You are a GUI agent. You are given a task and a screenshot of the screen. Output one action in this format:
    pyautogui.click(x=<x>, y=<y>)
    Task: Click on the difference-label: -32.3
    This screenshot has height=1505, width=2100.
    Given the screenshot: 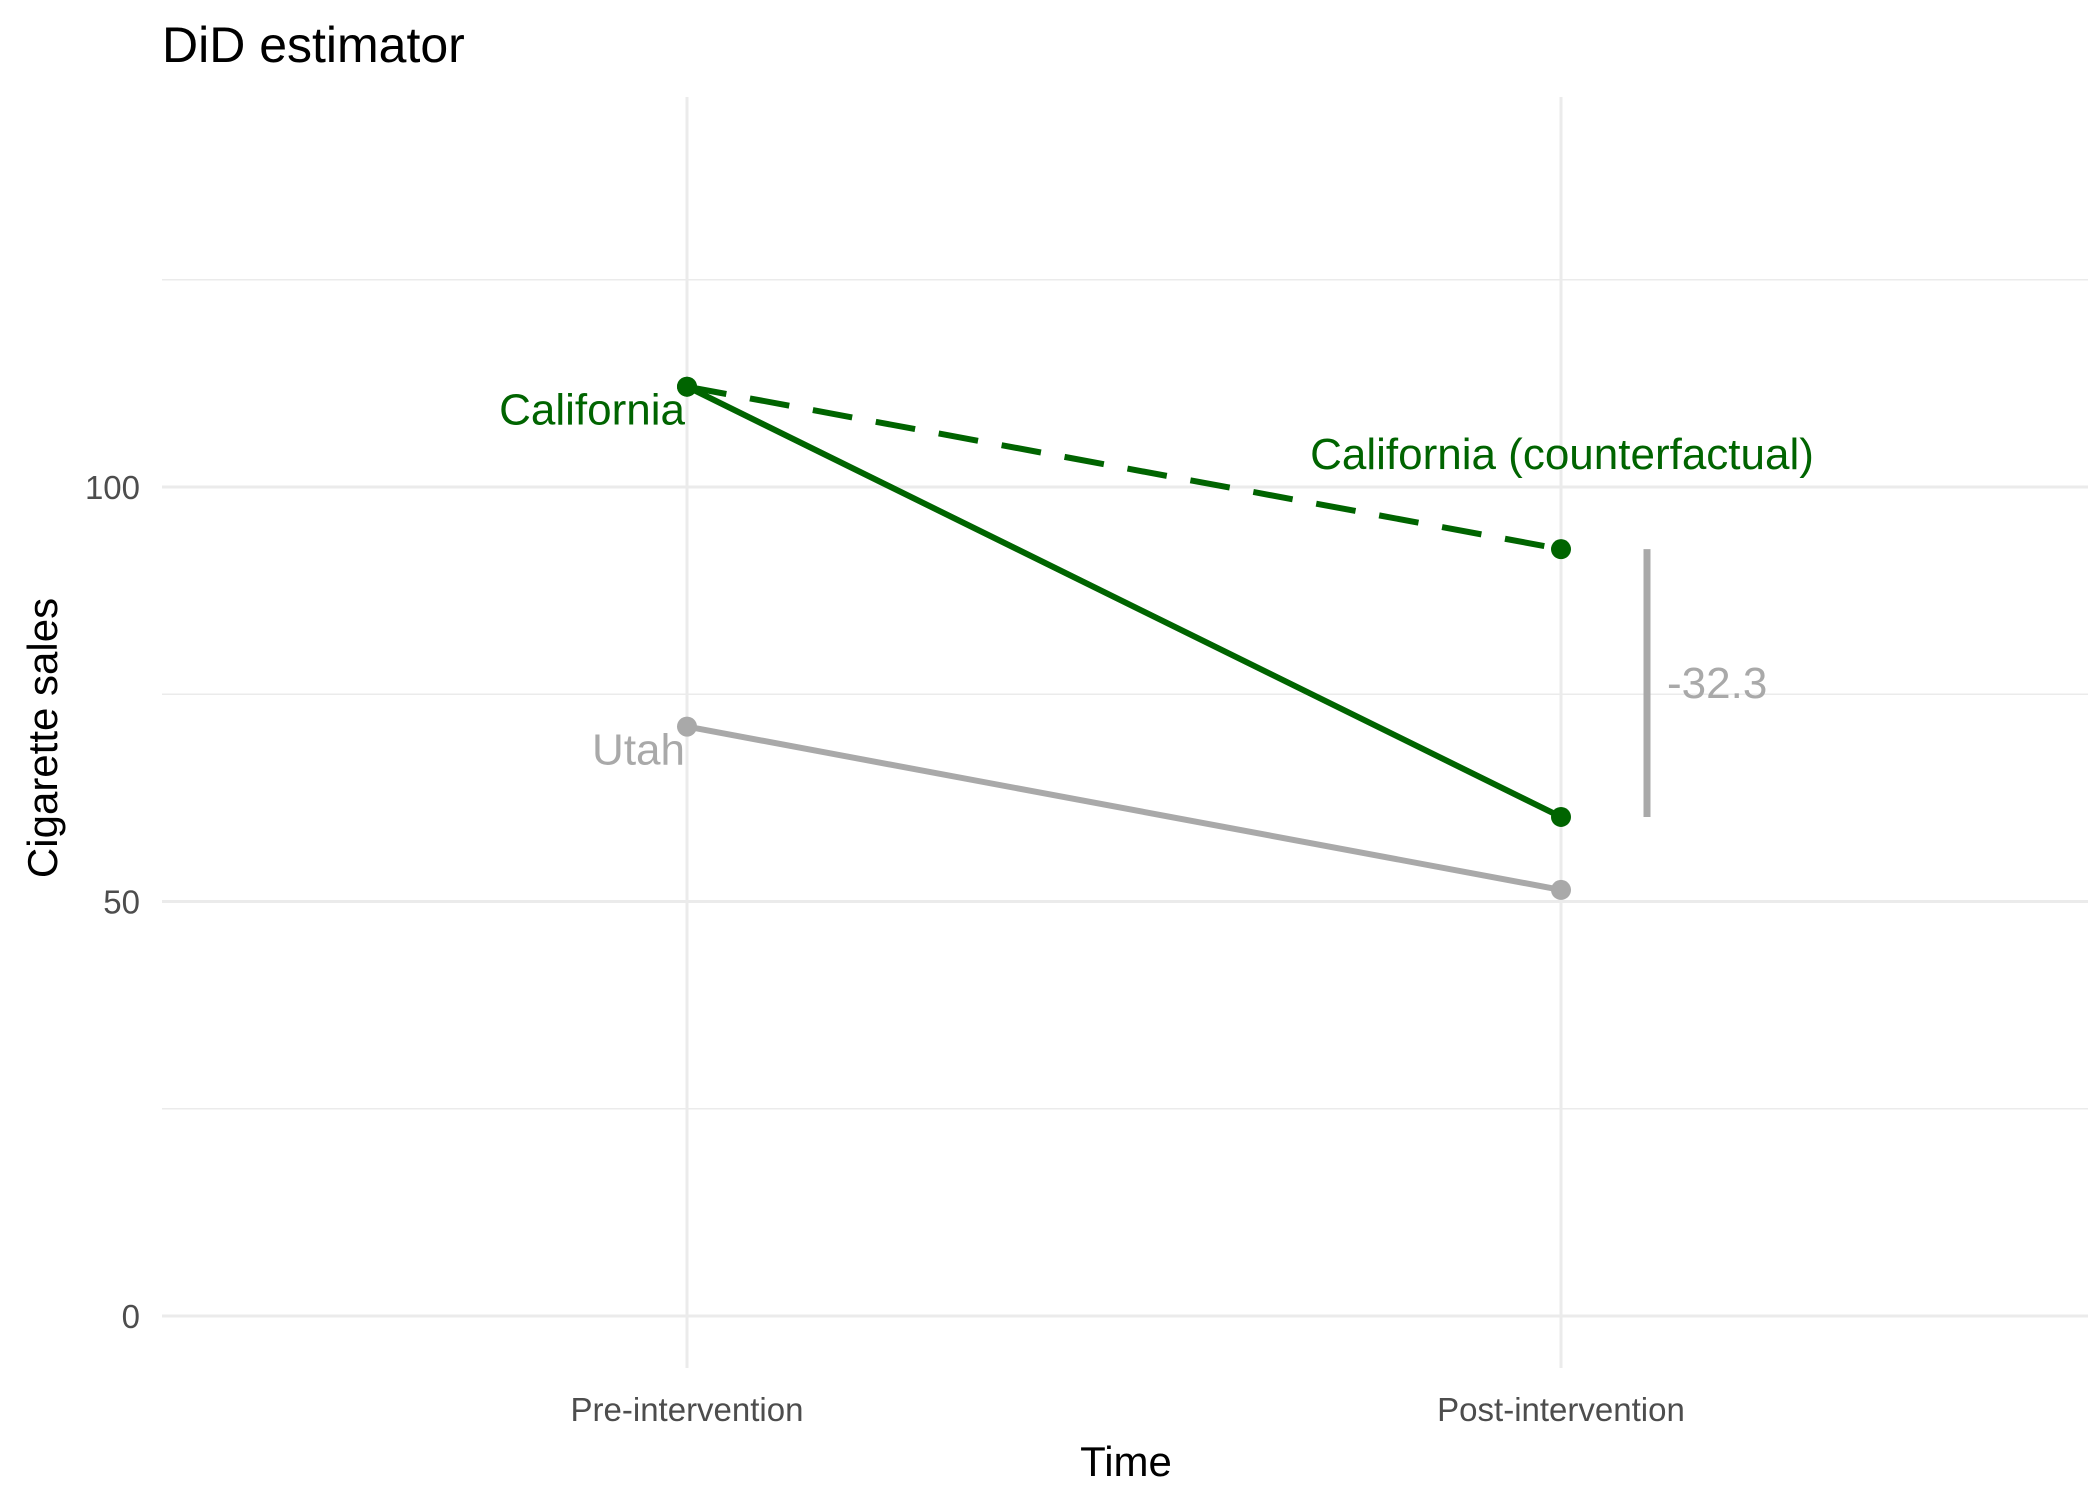 What is the action you would take?
    pyautogui.click(x=1717, y=683)
    